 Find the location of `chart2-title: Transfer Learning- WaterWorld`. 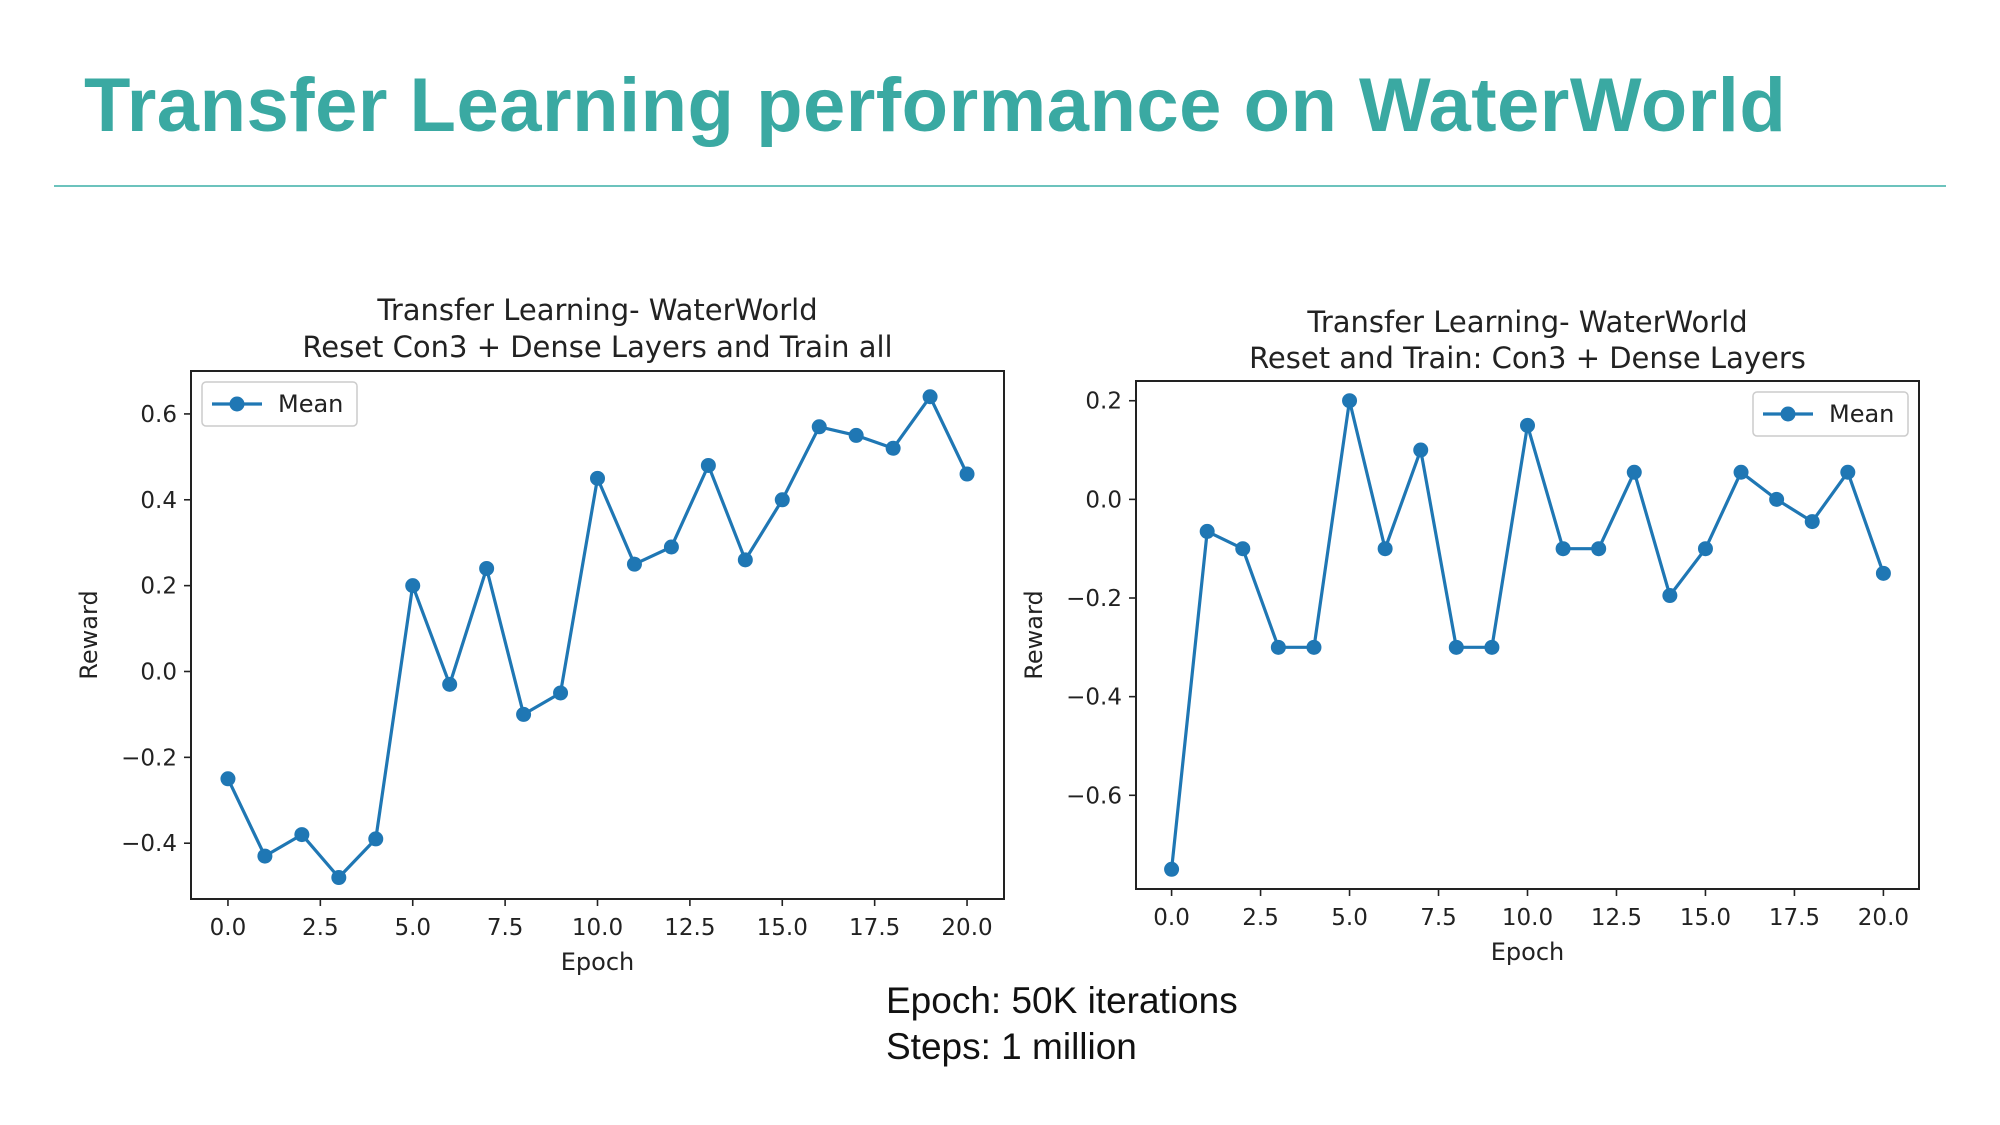

chart2-title: Transfer Learning- WaterWorld is located at coordinates (1526, 322).